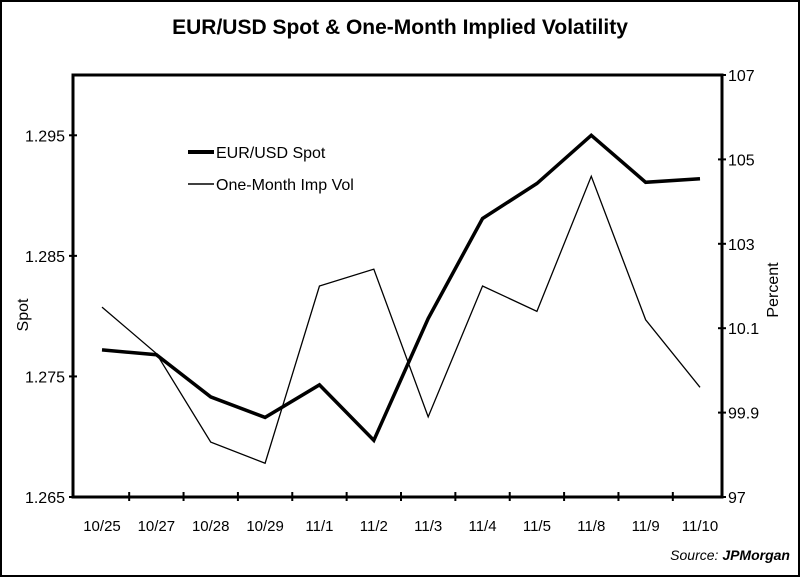 This screenshot has height=582, width=800. Describe the element at coordinates (591, 526) in the screenshot. I see `x-tick-label: 11/8` at that location.